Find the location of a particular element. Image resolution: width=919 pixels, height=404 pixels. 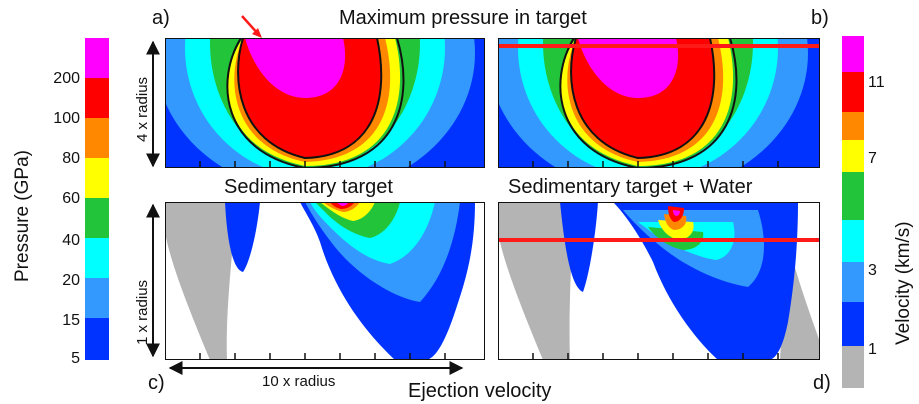

panel-b-pressure-map is located at coordinates (659, 103).